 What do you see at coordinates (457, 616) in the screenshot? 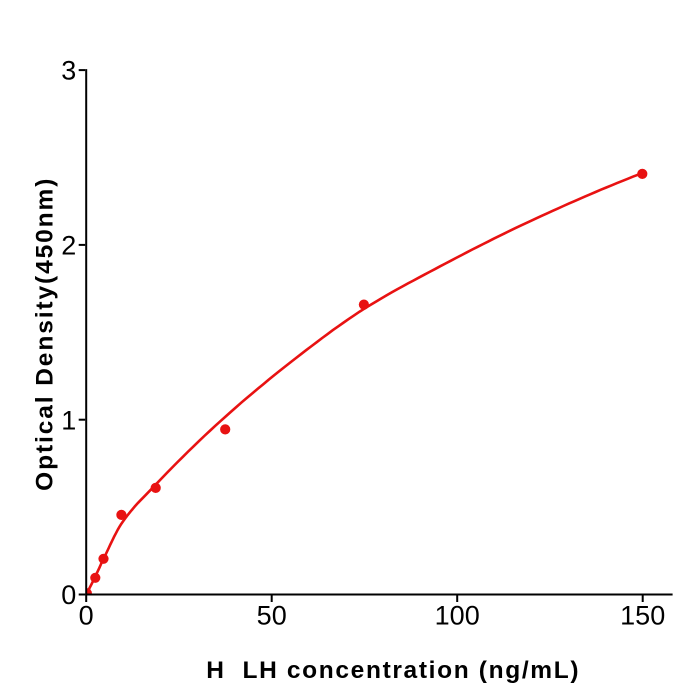
I see `svg-text: 100` at bounding box center [457, 616].